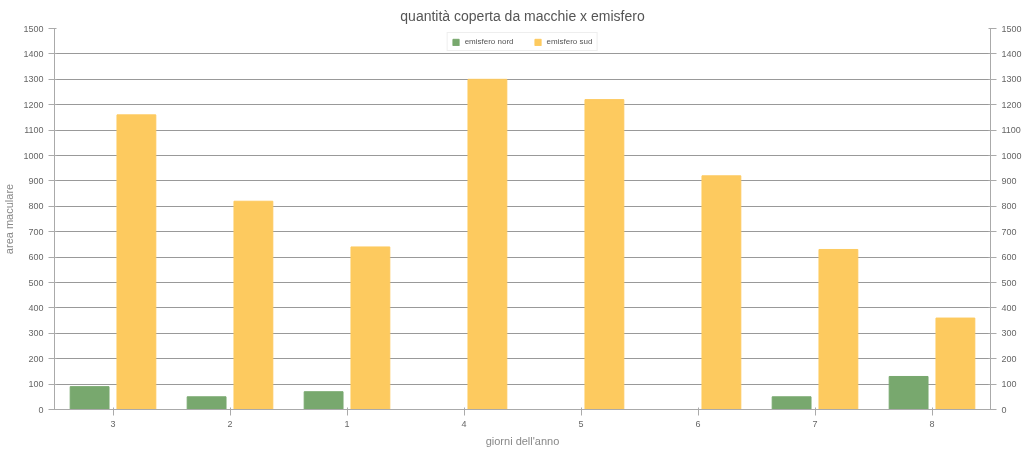 The width and height of the screenshot is (1024, 449). I want to click on y2-tick-label: 900, so click(1009, 180).